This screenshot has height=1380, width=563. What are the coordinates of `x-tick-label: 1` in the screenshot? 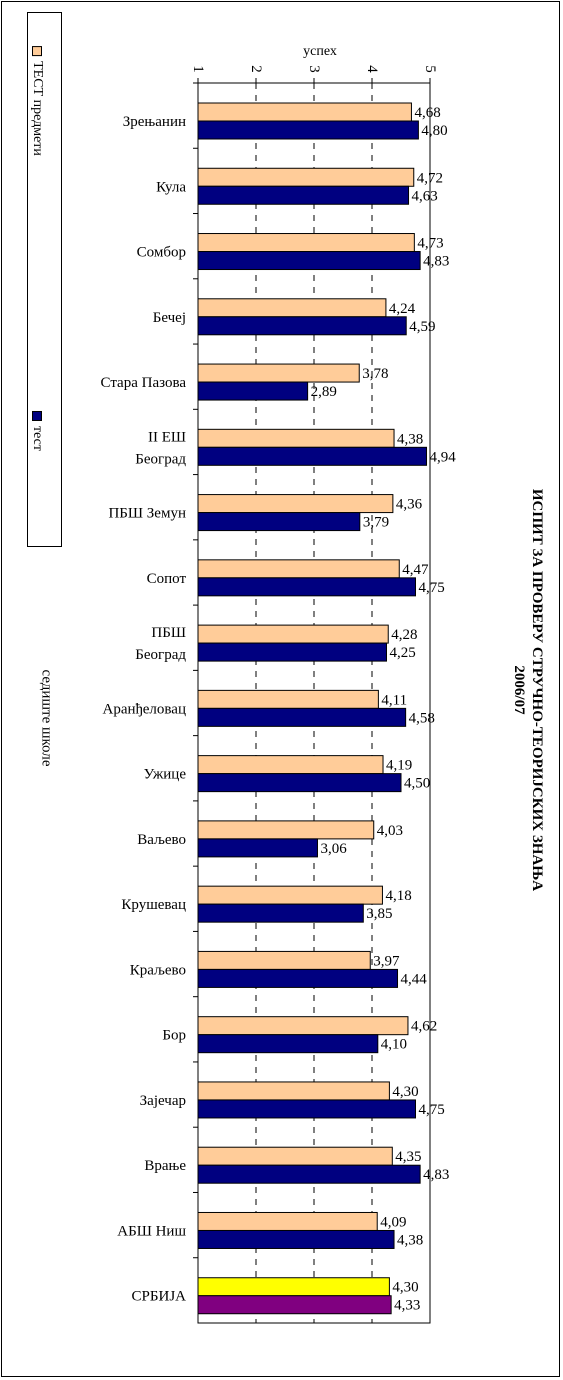 It's located at (198, 69).